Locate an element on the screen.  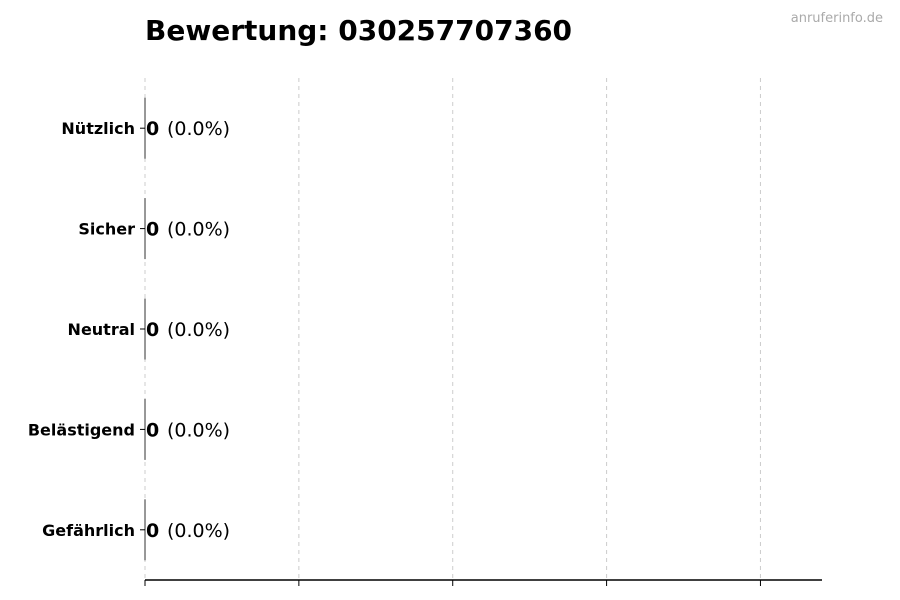
category-label: Gefährlich is located at coordinates (88, 530).